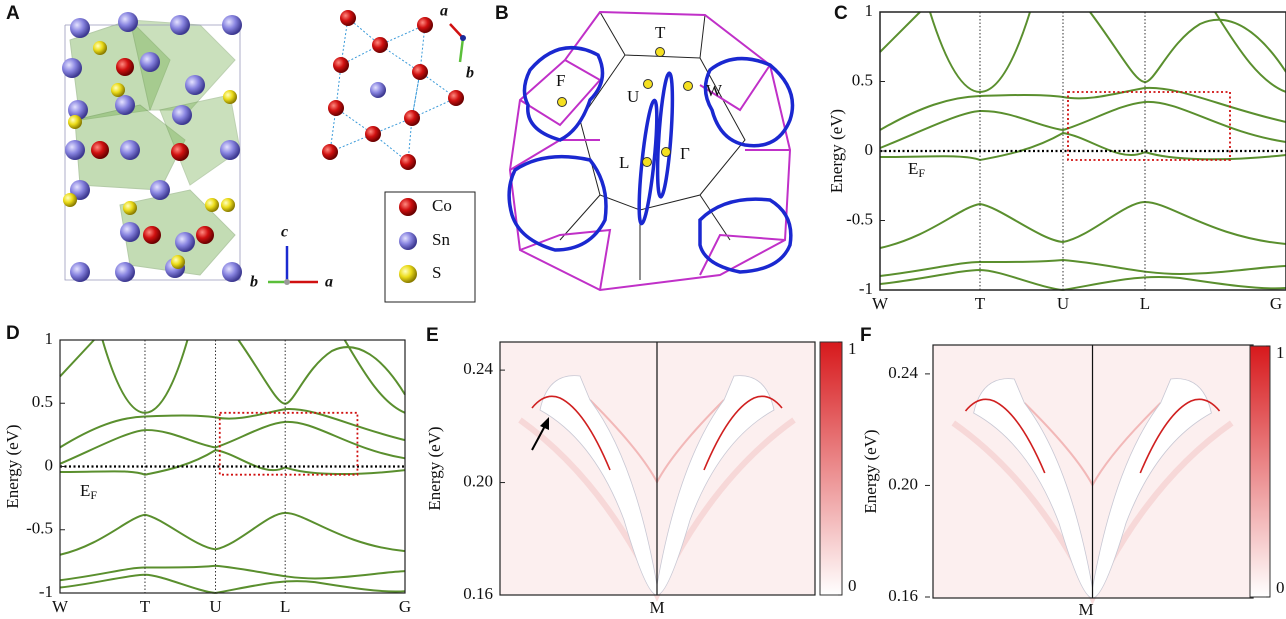 The image size is (1286, 619). What do you see at coordinates (442, 205) in the screenshot?
I see `legend-label: Co` at bounding box center [442, 205].